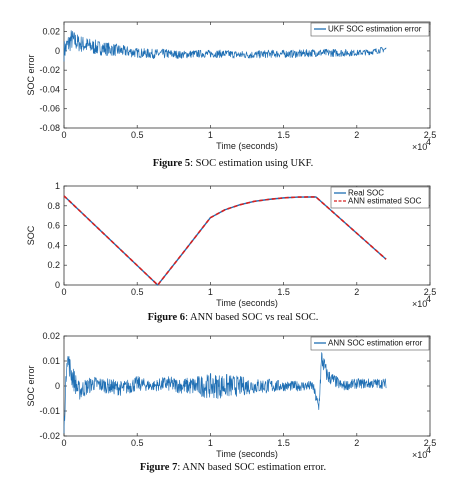 This screenshot has height=480, width=466. What do you see at coordinates (53, 226) in the screenshot?
I see `y-tick-label: 0.6` at bounding box center [53, 226].